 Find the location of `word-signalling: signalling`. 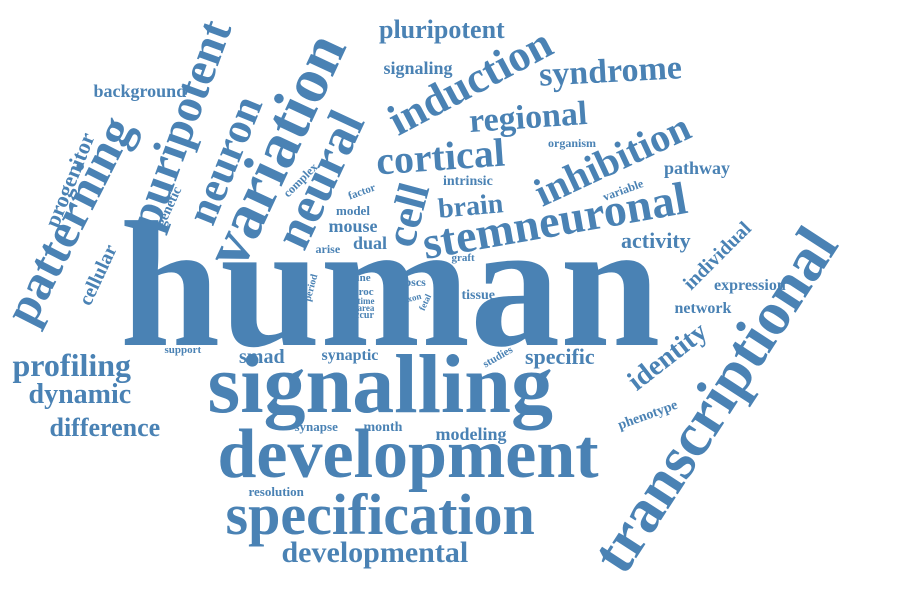

word-signalling: signalling is located at coordinates (380, 384).